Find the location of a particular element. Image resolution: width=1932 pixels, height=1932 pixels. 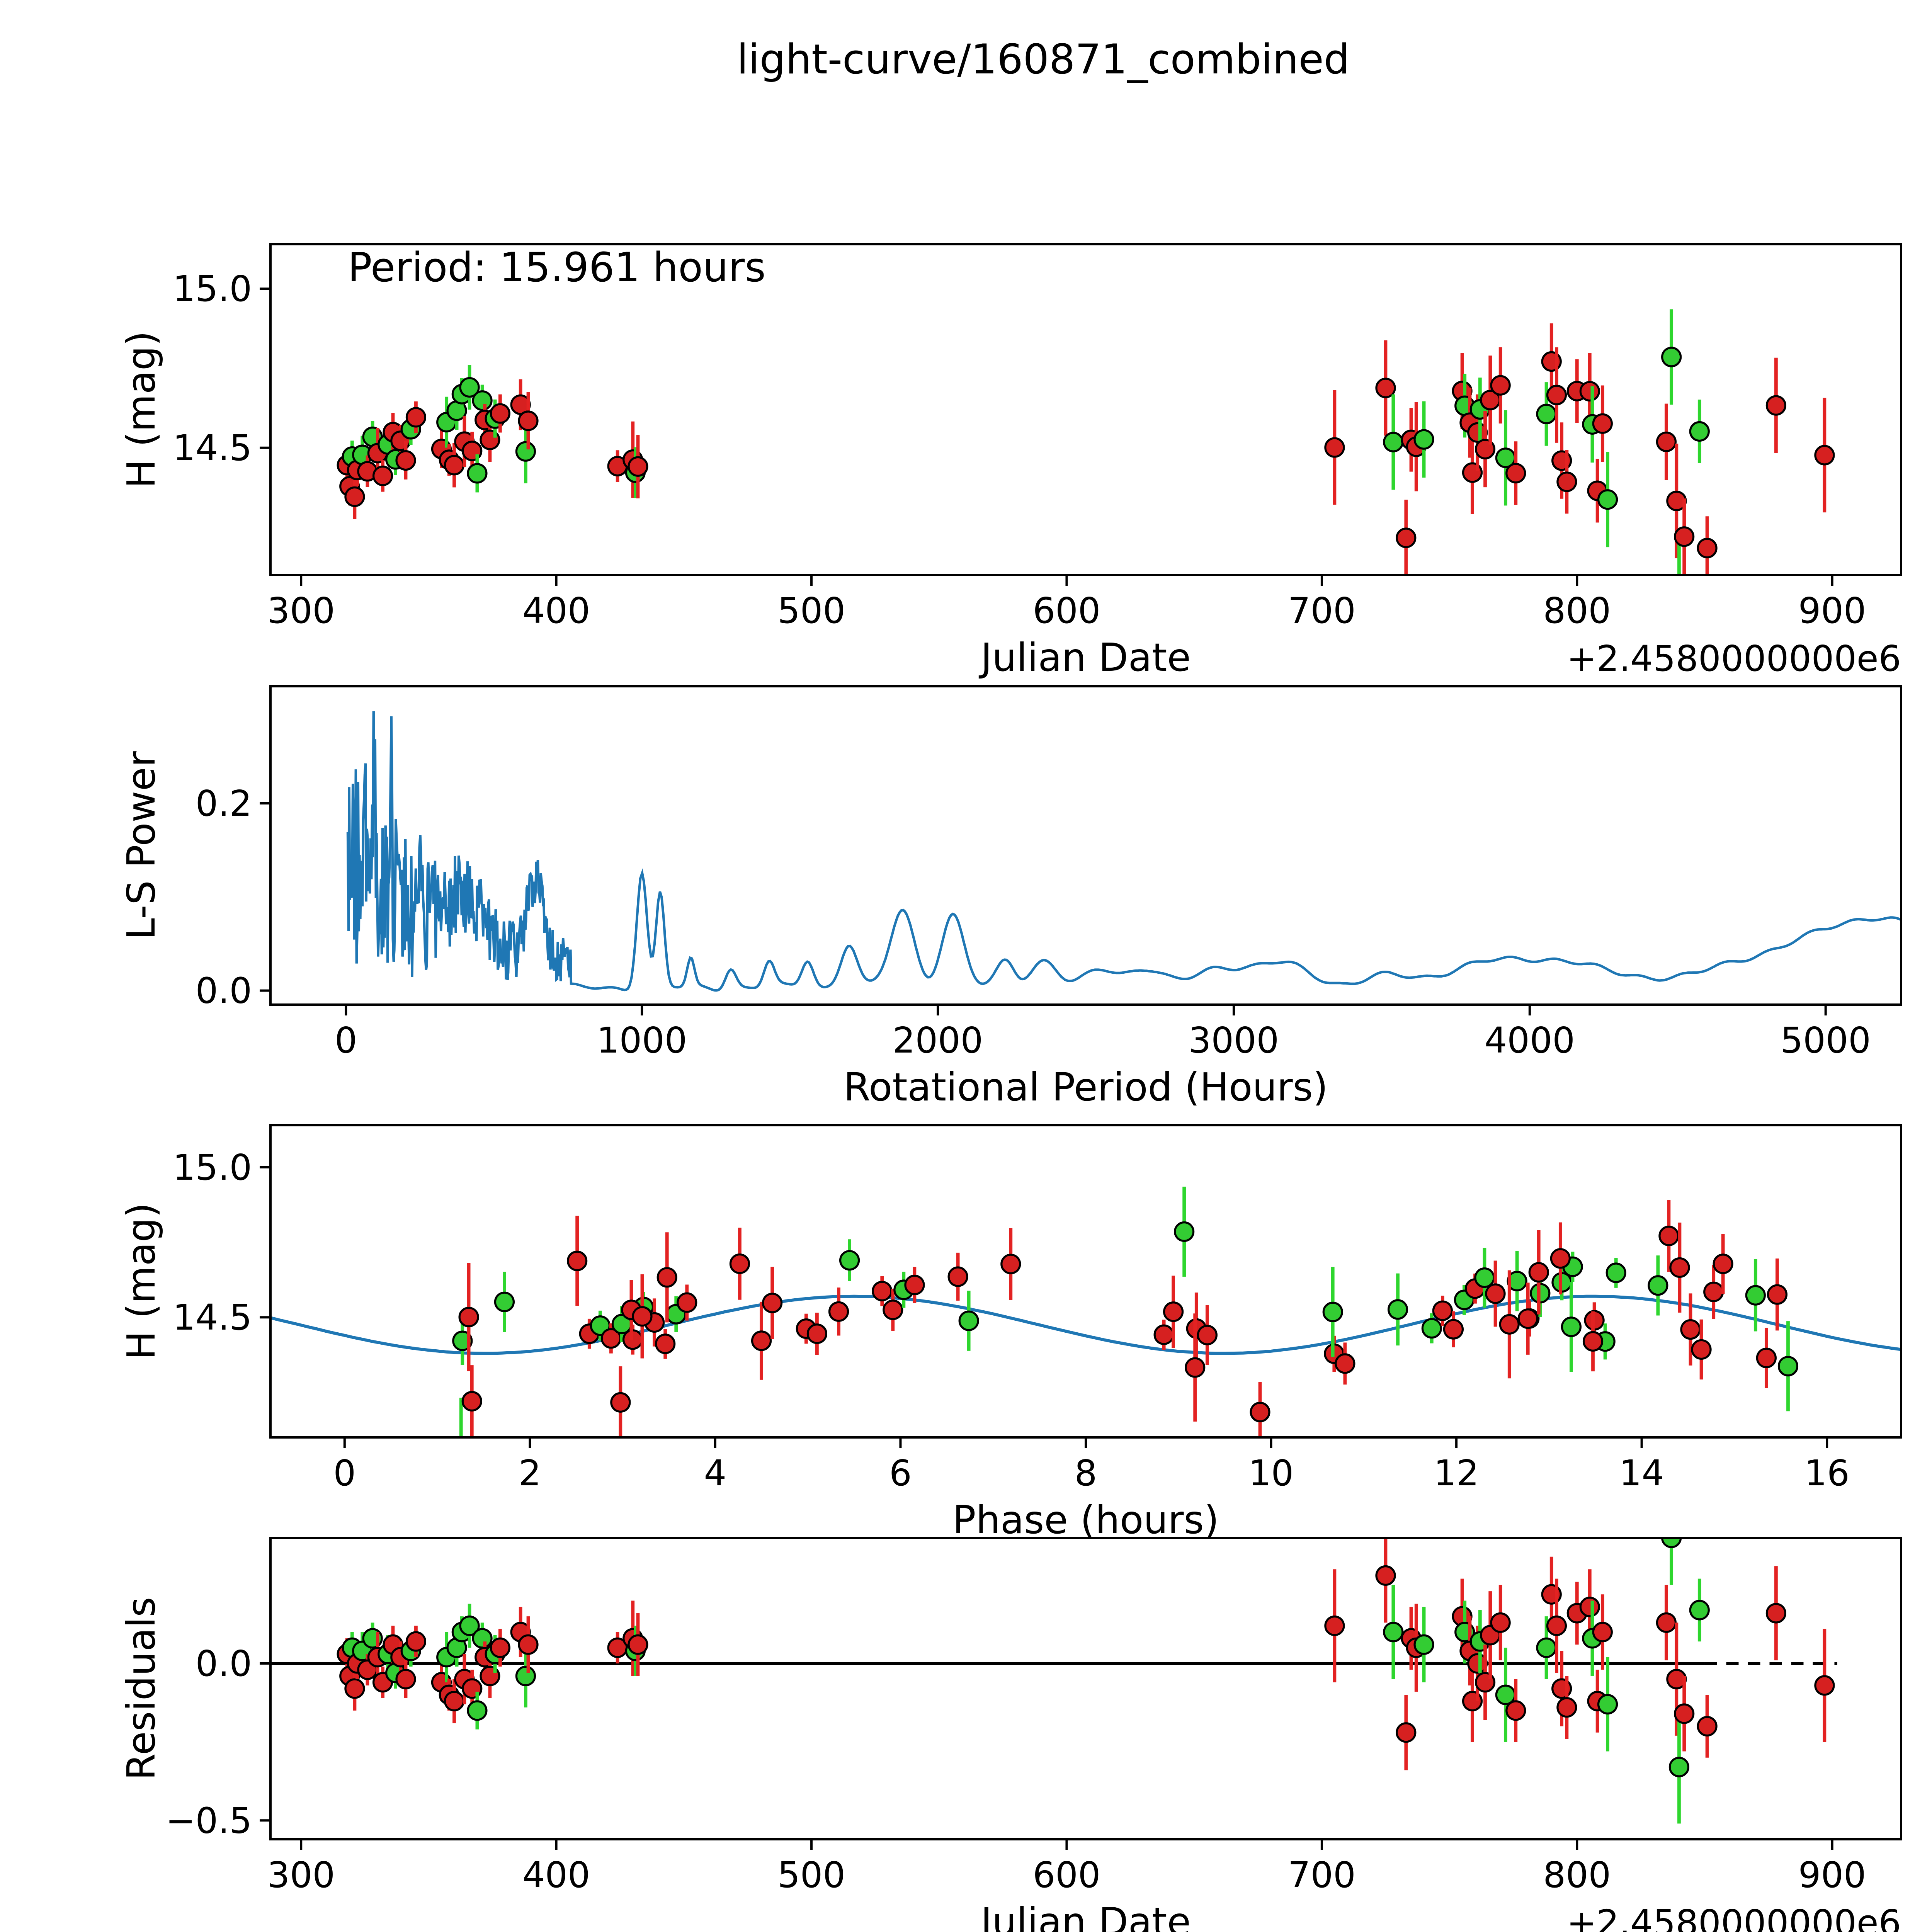

svg-text: 3000 is located at coordinates (1234, 1041).